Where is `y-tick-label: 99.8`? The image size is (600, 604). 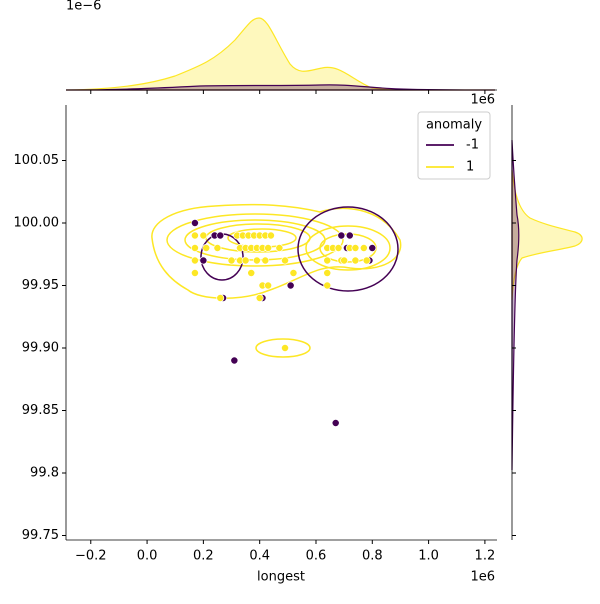 y-tick-label: 99.8 is located at coordinates (44, 473).